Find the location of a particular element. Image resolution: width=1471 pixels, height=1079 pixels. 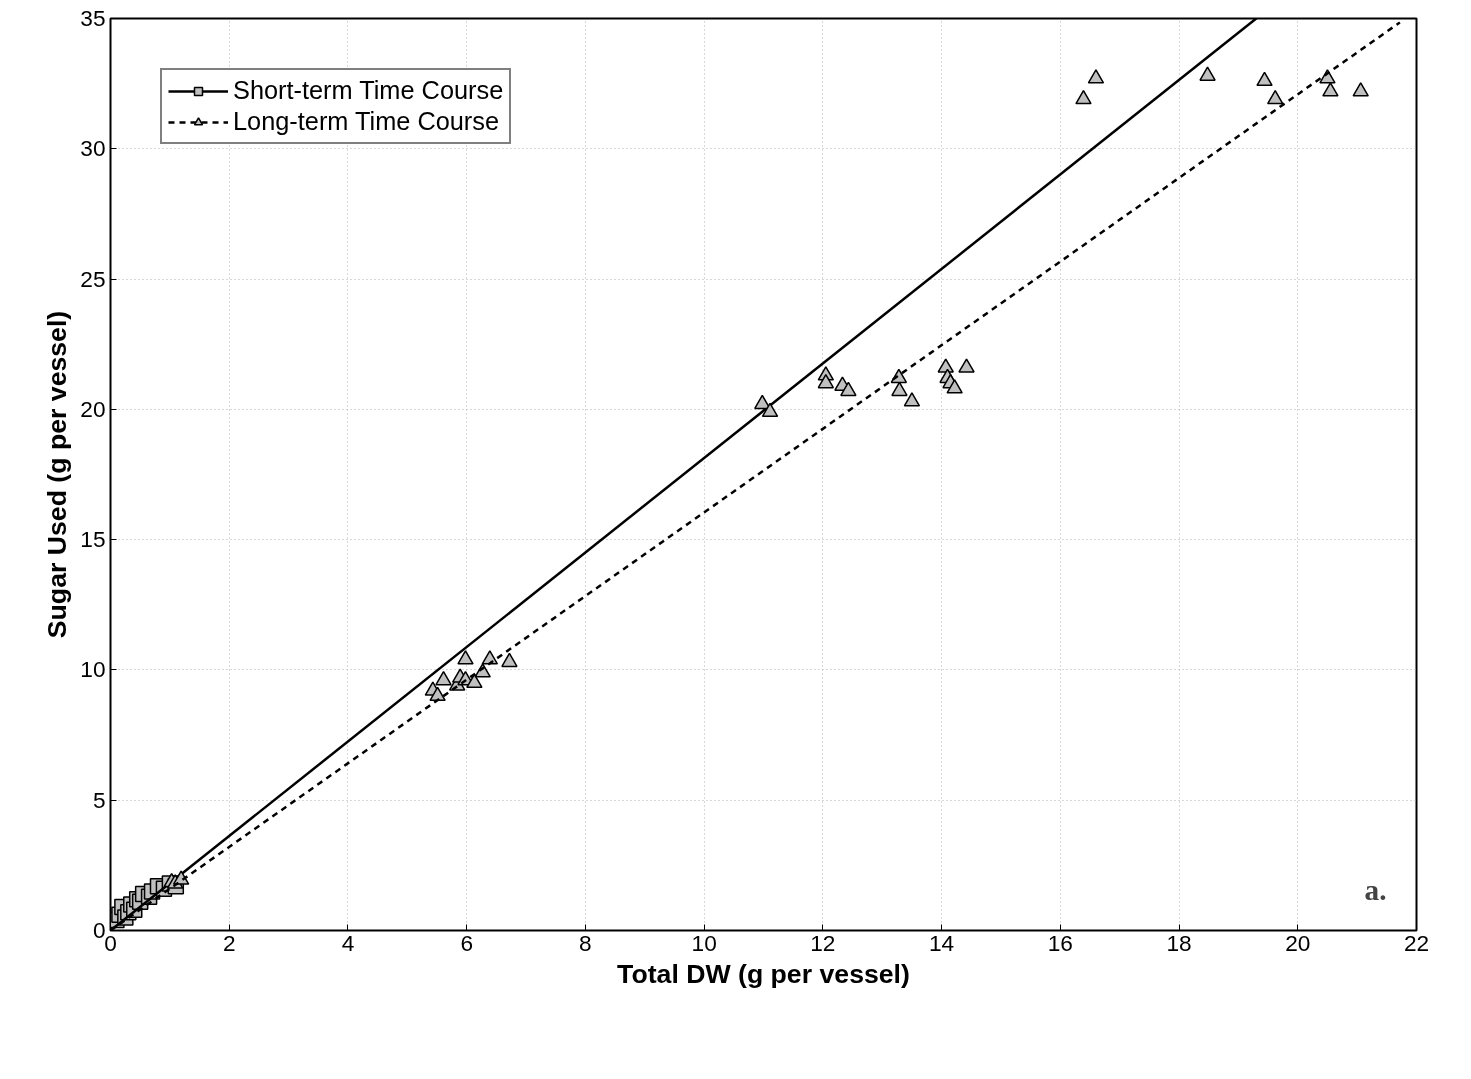

x-tick-label: 16 is located at coordinates (1060, 942).